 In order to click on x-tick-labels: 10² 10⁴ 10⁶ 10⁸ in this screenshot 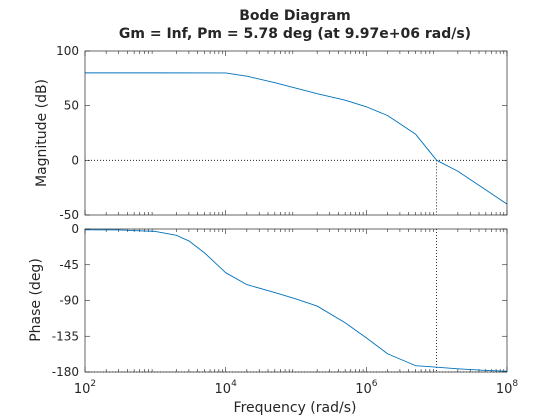, I will do `click(296, 388)`.